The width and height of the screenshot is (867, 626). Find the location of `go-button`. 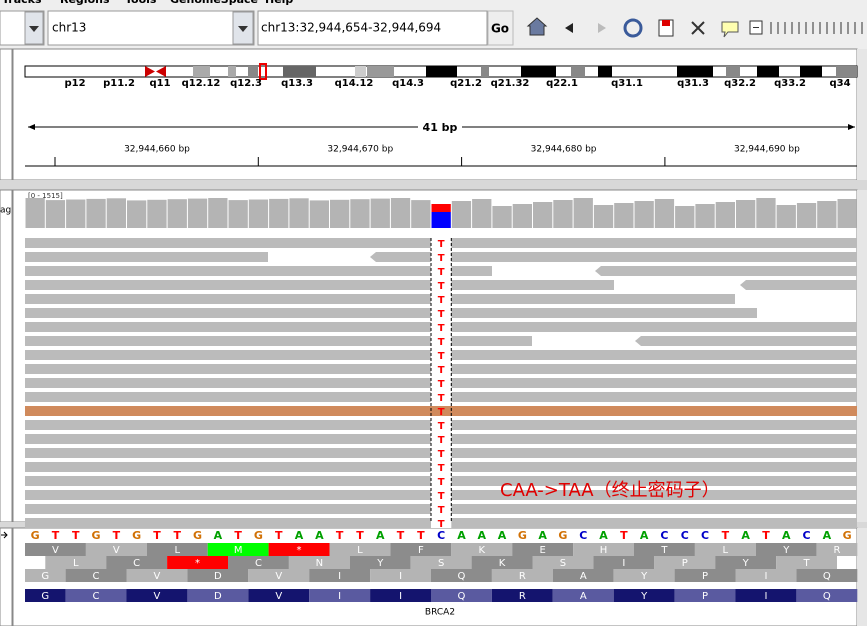

go-button is located at coordinates (500, 28).